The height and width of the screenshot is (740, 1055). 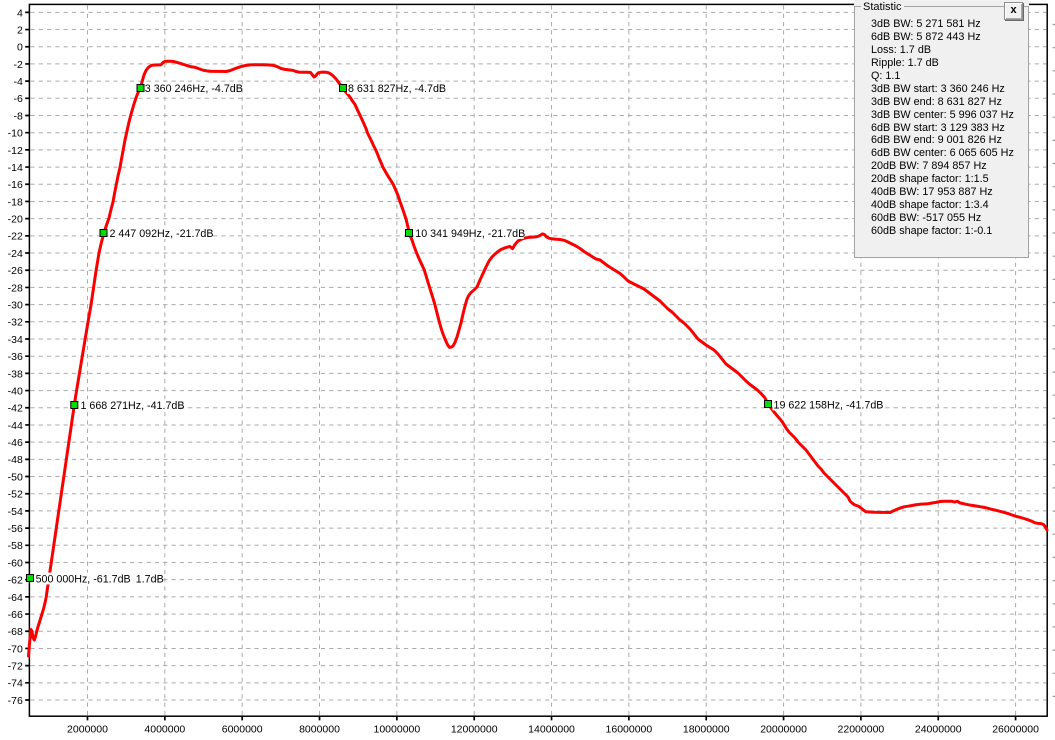 I want to click on svg-text: 8 631 827Hz, -4.7dB, so click(x=397, y=89).